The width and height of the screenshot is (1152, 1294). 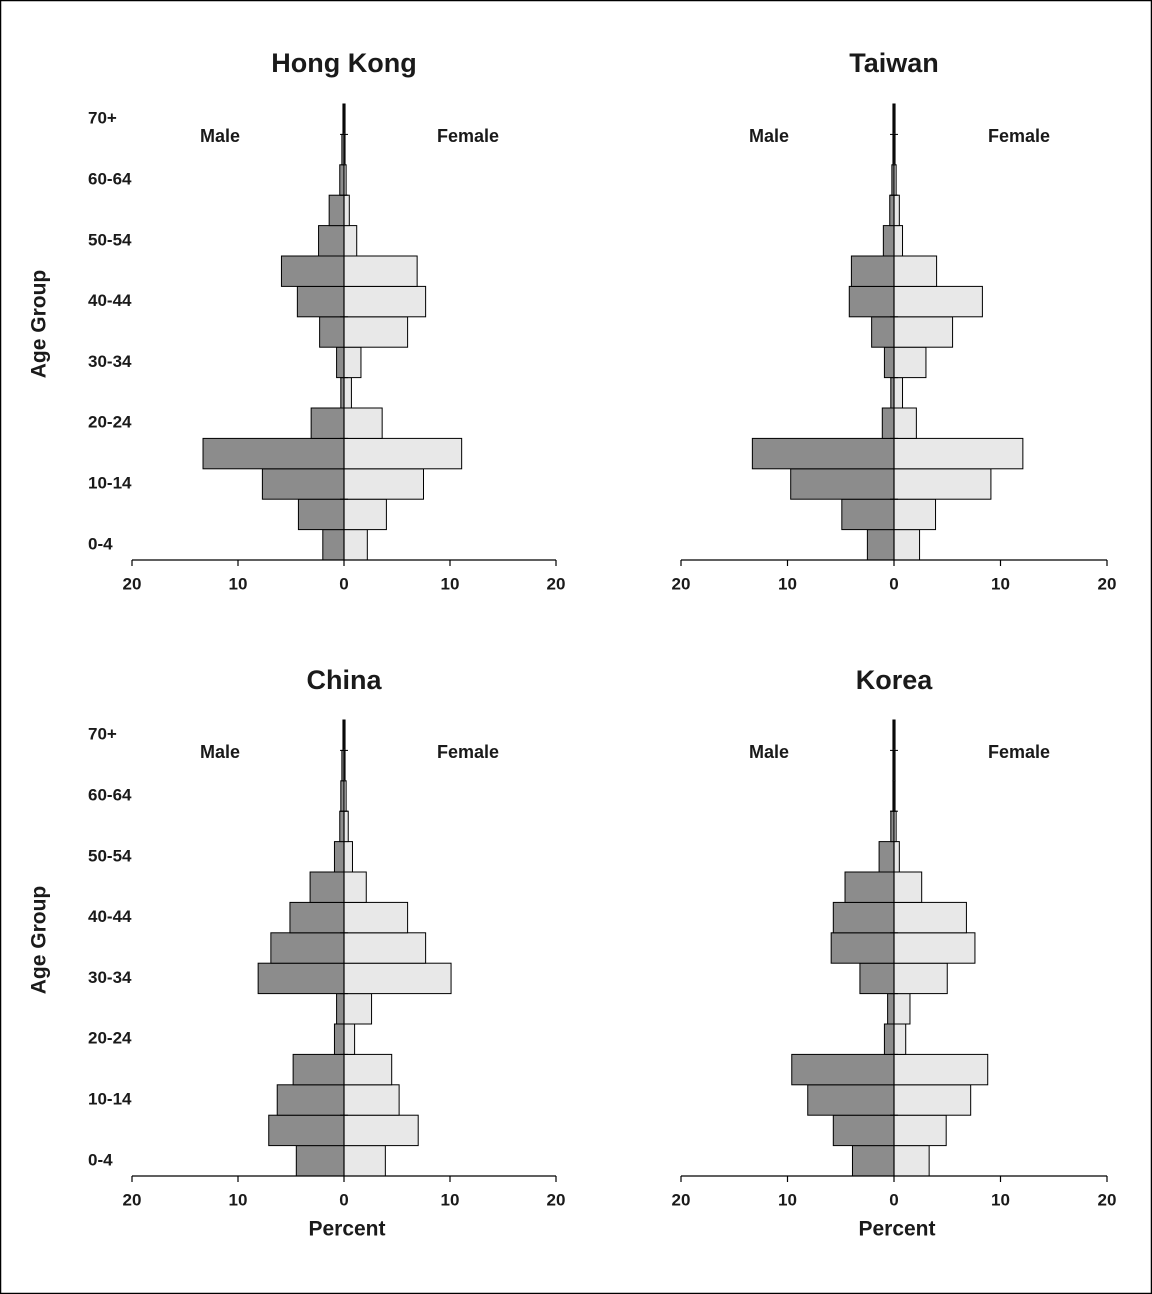 What do you see at coordinates (344, 680) in the screenshot?
I see `panel-title: China` at bounding box center [344, 680].